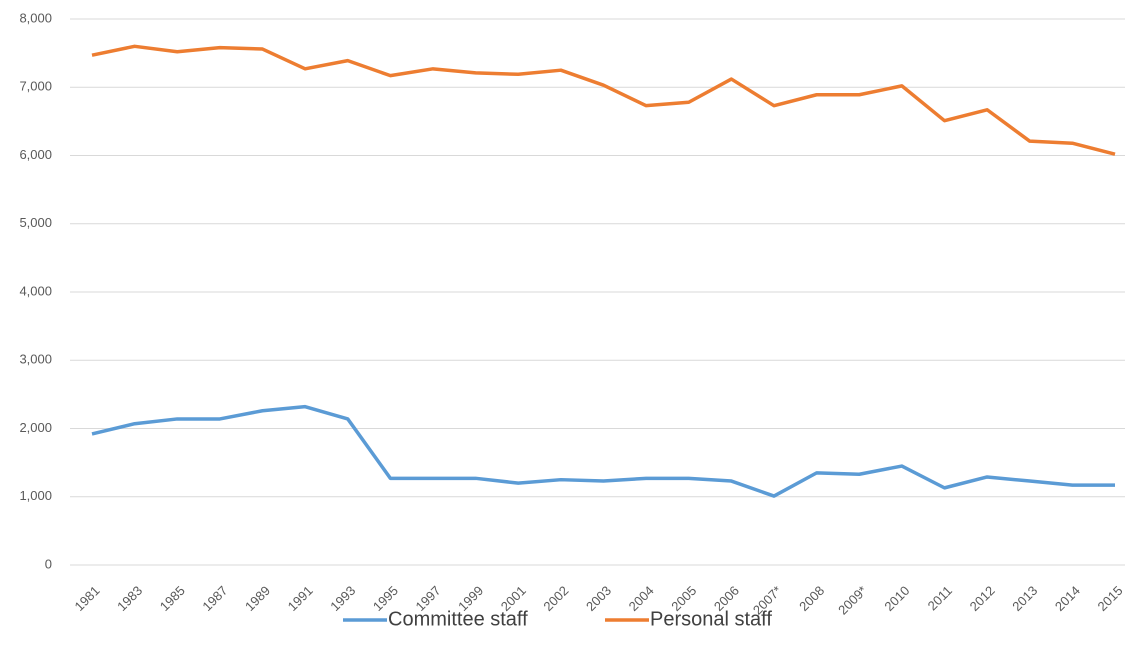 This screenshot has width=1125, height=657. Describe the element at coordinates (896, 598) in the screenshot. I see `x-tick-label: 2010` at that location.